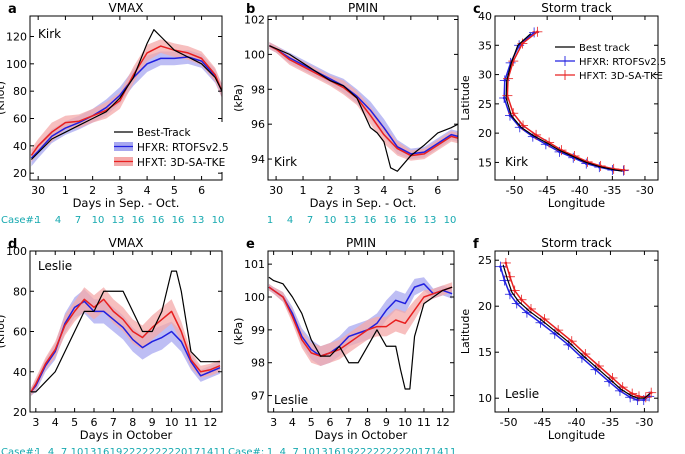  I want to click on axes-frame, so click(363, 98).